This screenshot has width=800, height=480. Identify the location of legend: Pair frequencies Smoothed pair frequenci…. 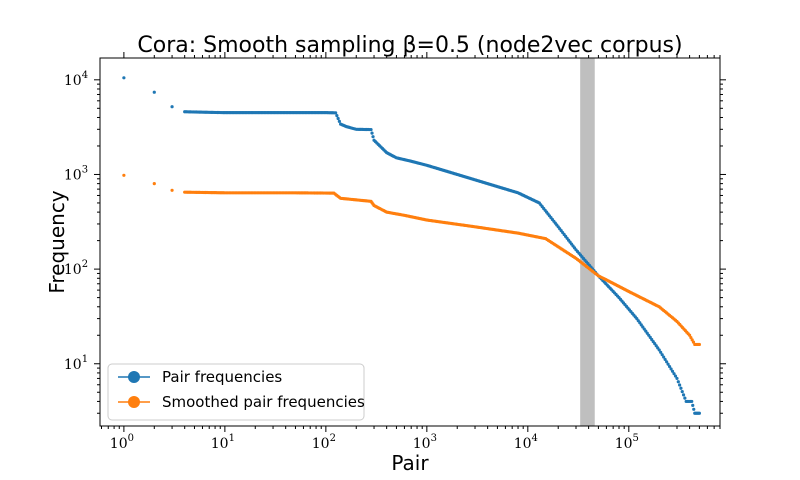
(236, 392).